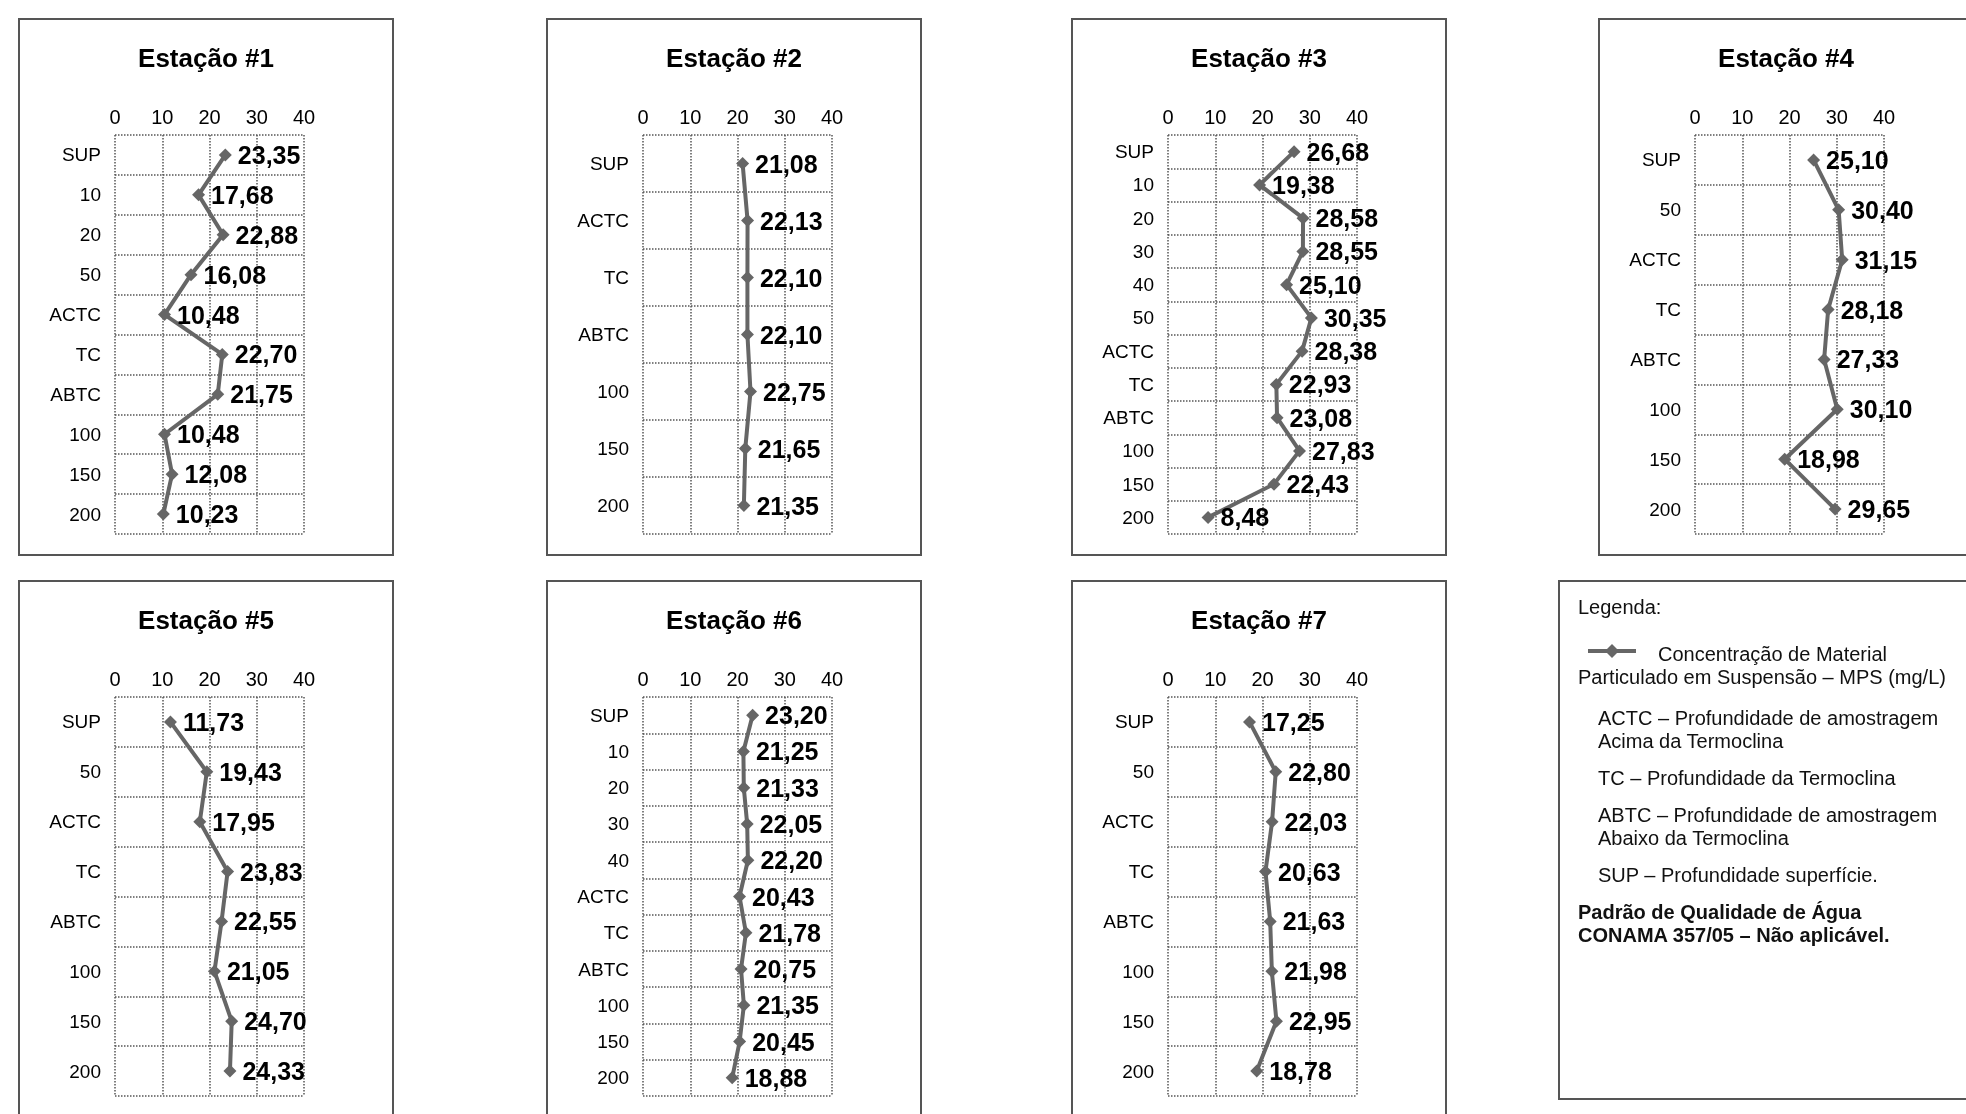 This screenshot has width=1966, height=1114. I want to click on data-label: 23,35, so click(269, 154).